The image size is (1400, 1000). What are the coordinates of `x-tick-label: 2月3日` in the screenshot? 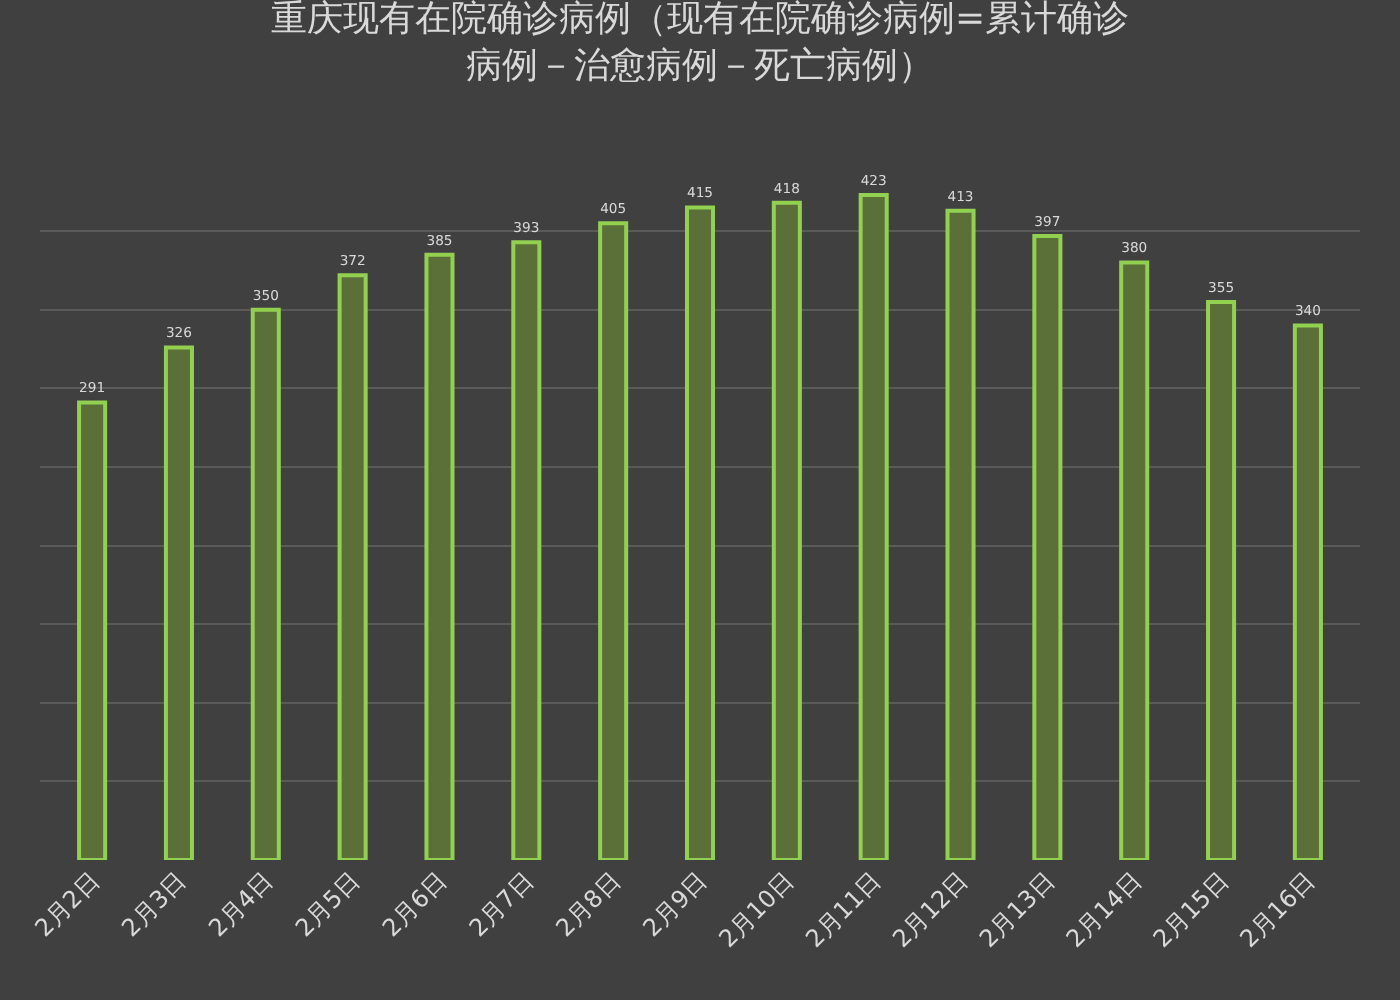 It's located at (154, 904).